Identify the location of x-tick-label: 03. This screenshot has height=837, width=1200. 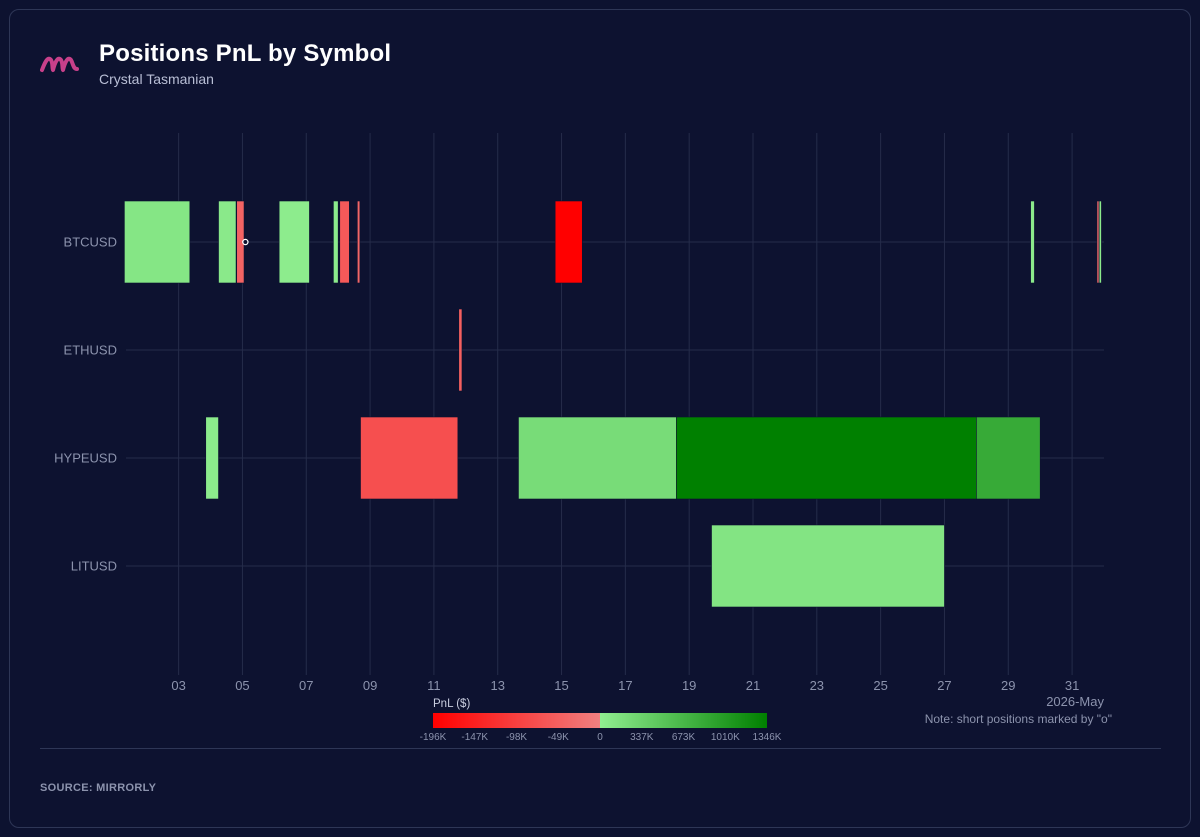
(178, 685).